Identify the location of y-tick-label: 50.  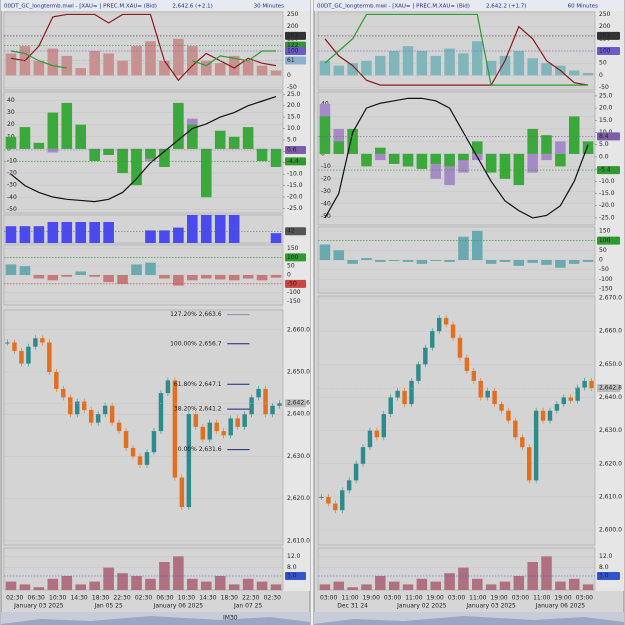
(291, 266).